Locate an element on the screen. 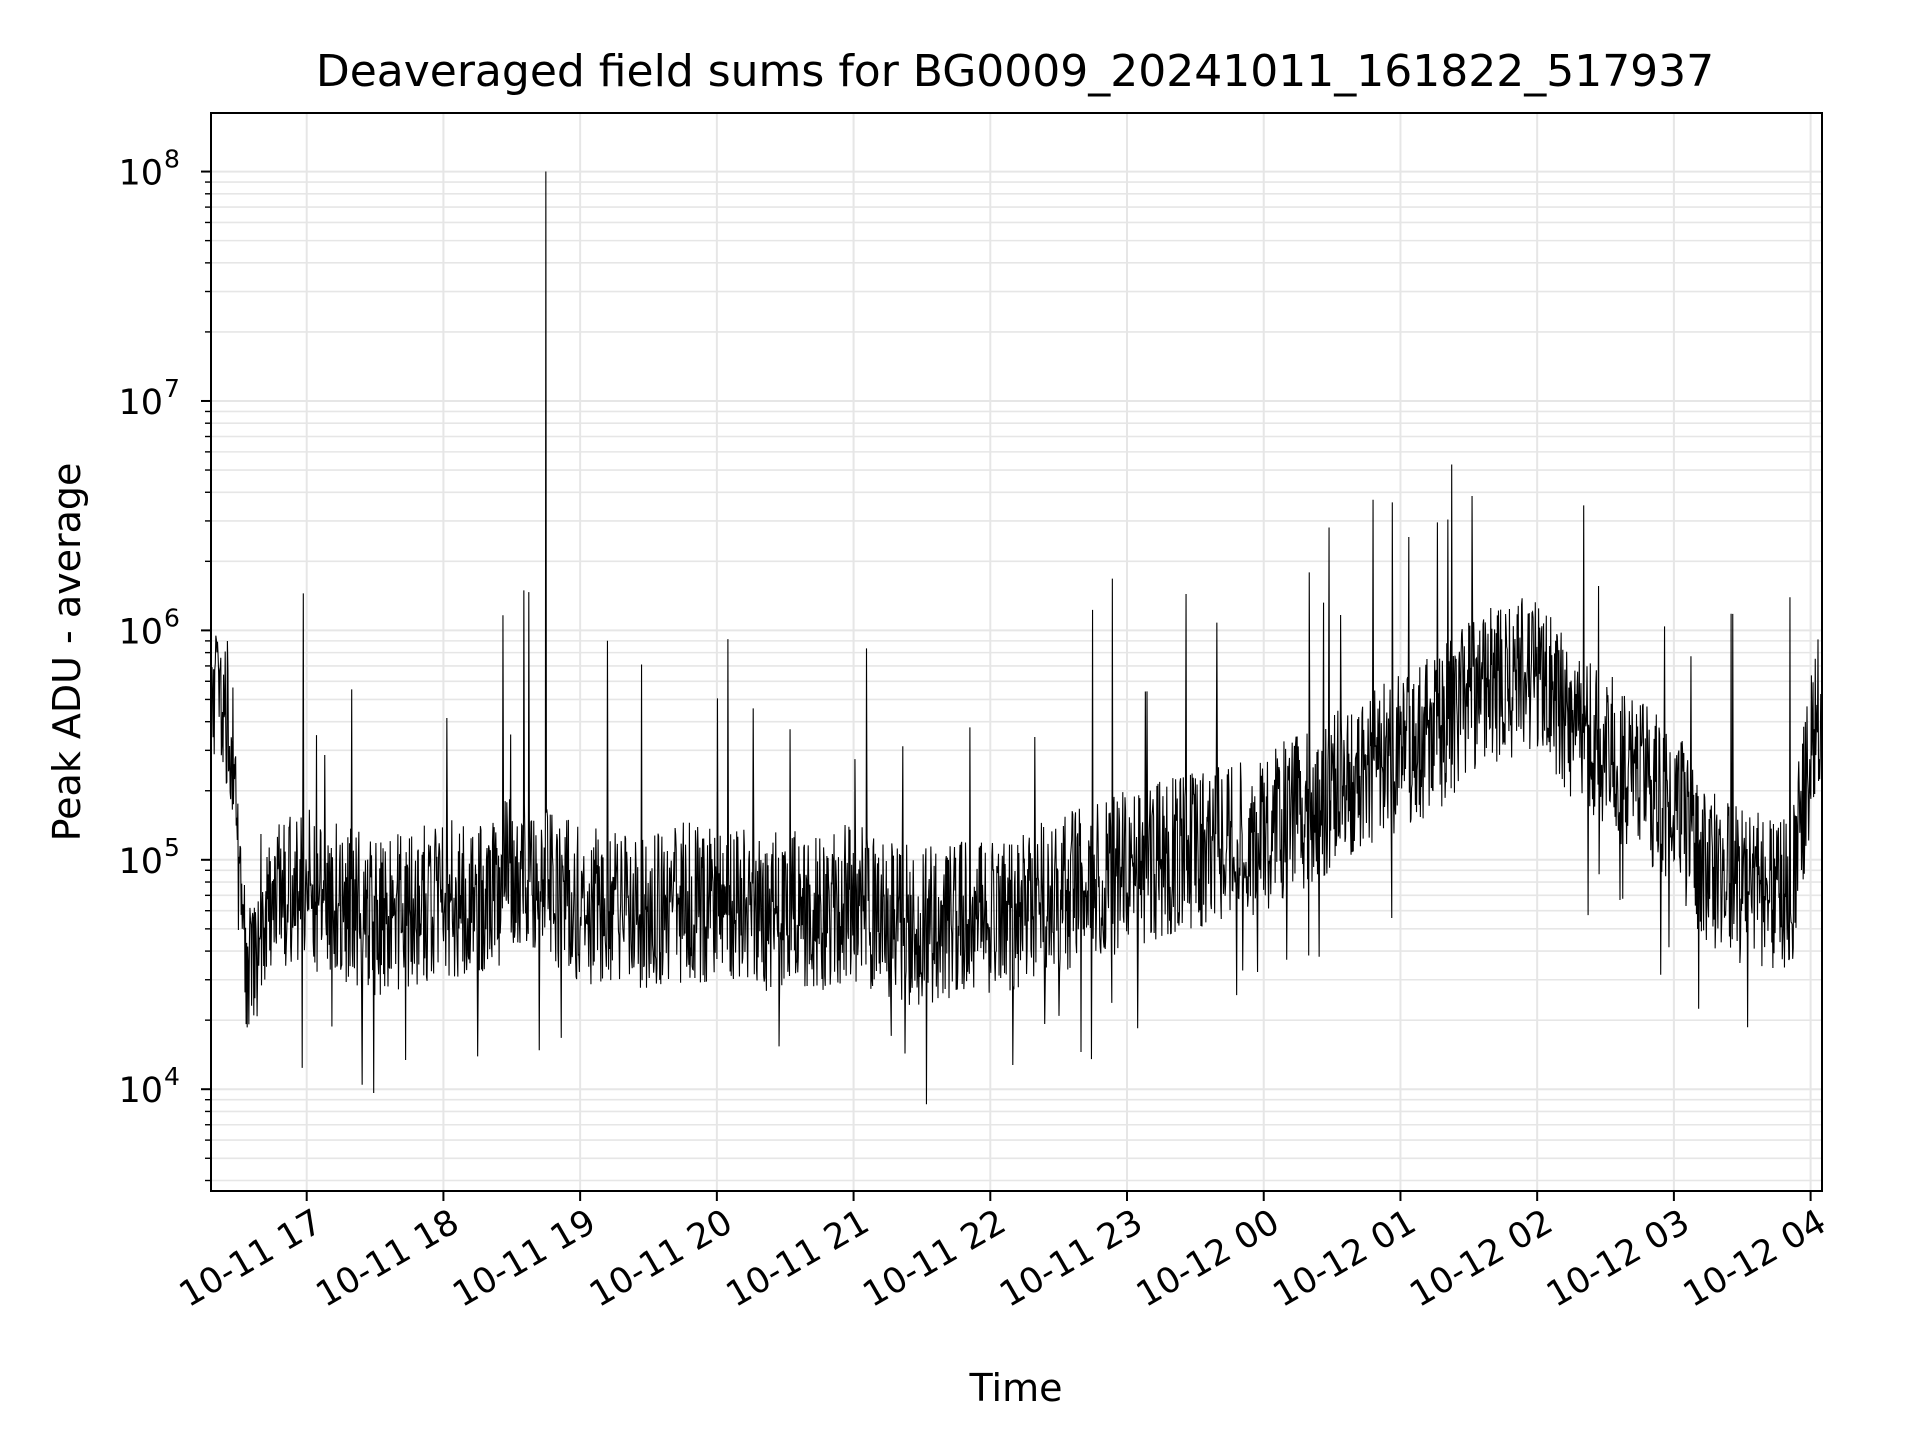 This screenshot has height=1440, width=1920. x-axis-label: Time is located at coordinates (1016, 1388).